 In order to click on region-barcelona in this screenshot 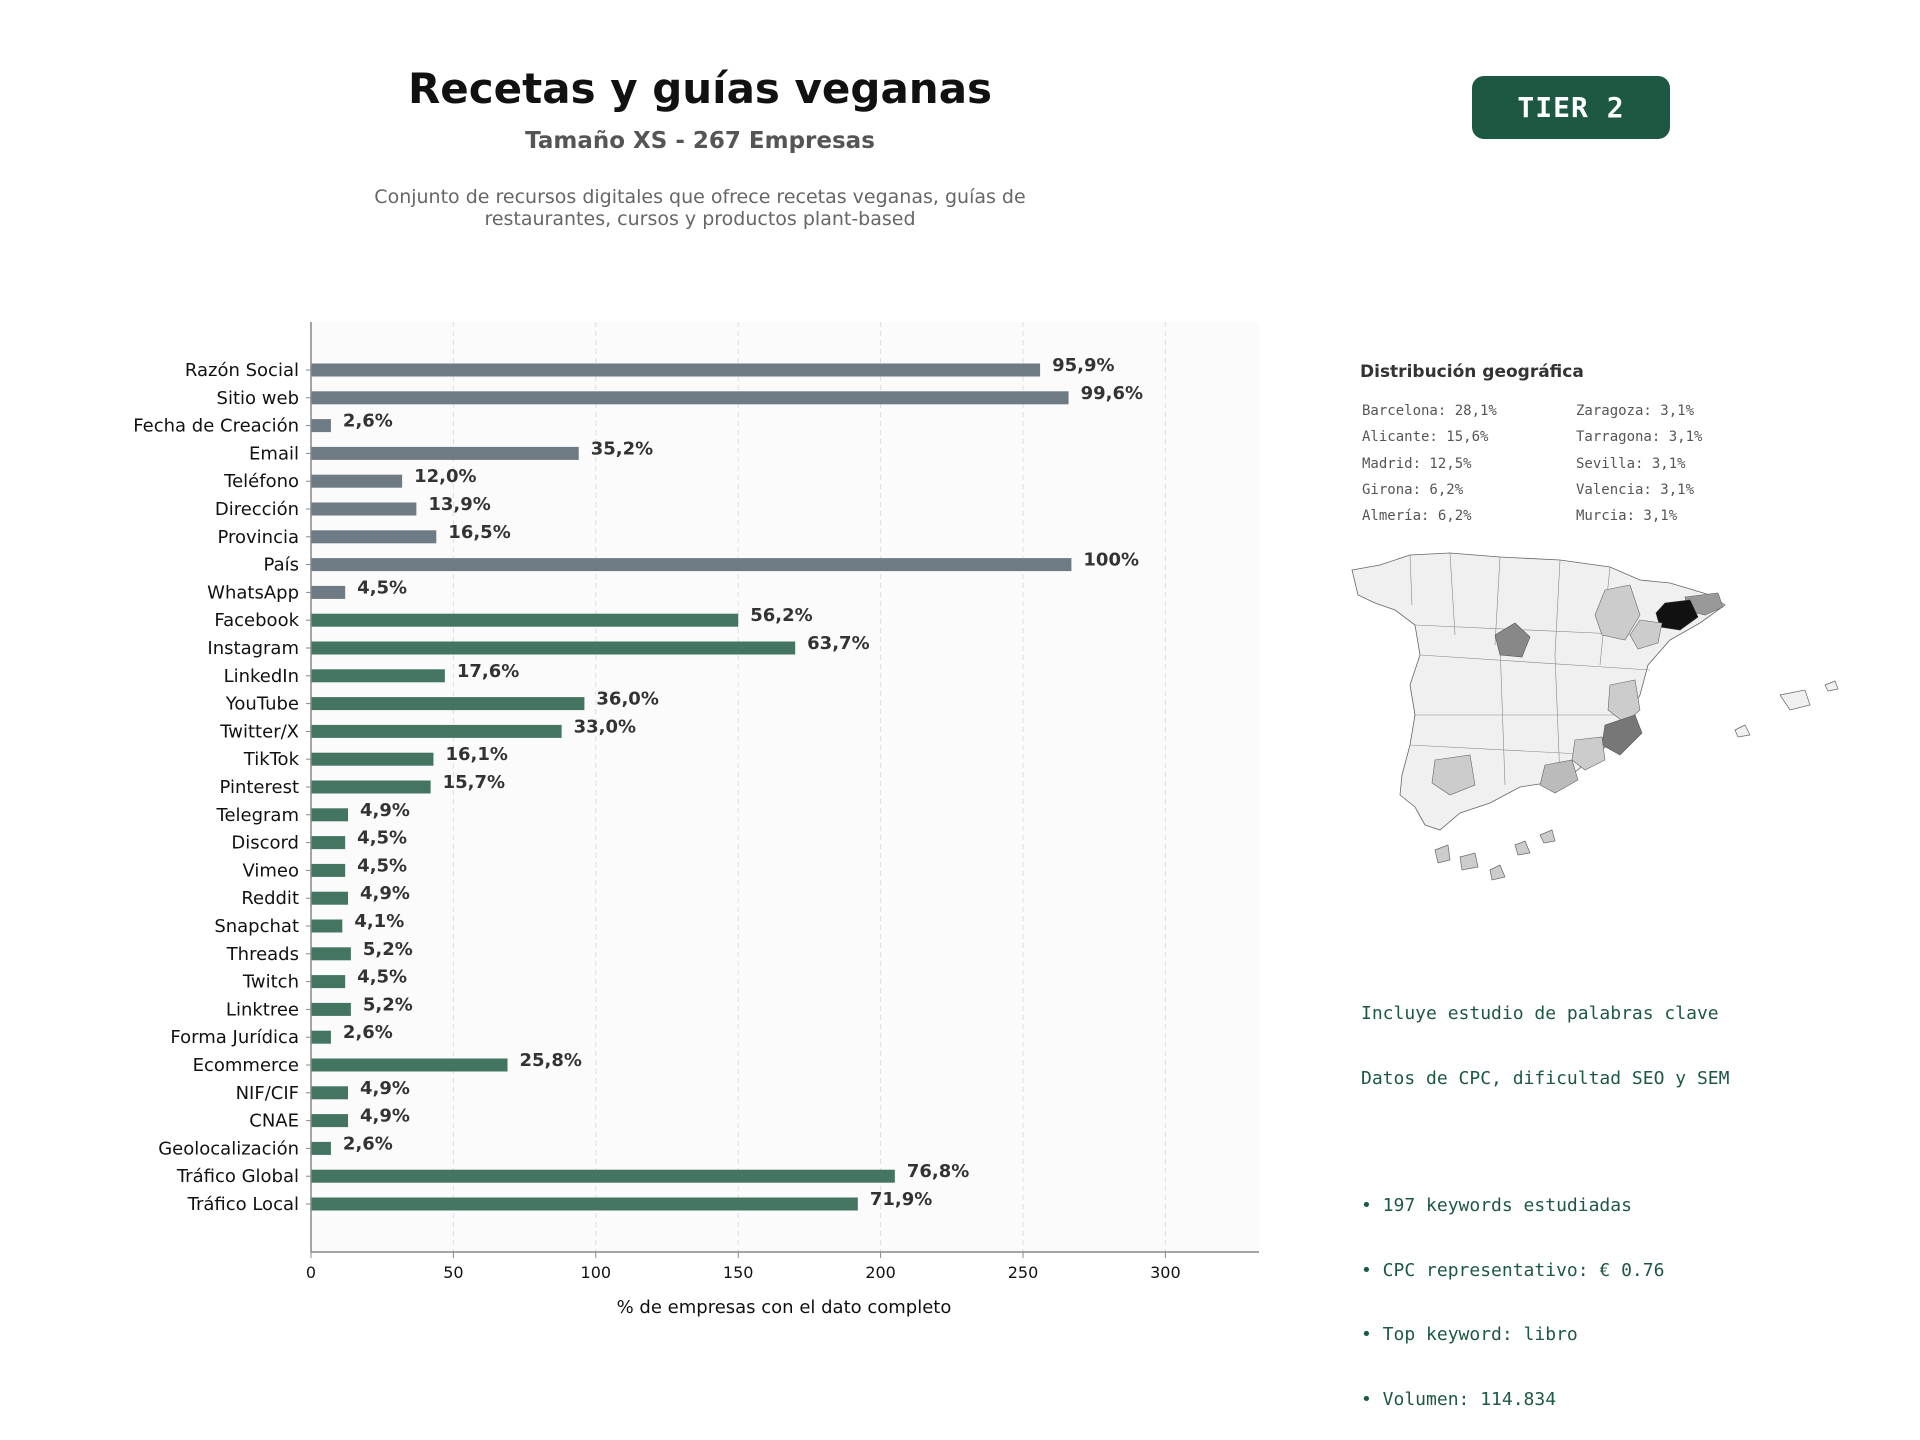, I will do `click(1677, 615)`.